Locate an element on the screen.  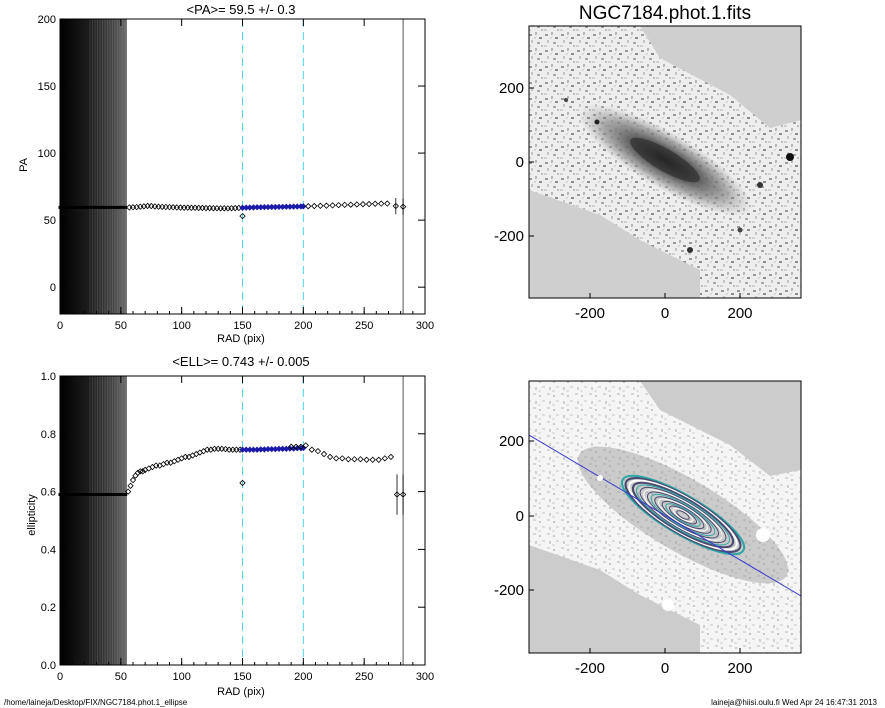
ell-ylabel: ellipticity is located at coordinates (32, 515).